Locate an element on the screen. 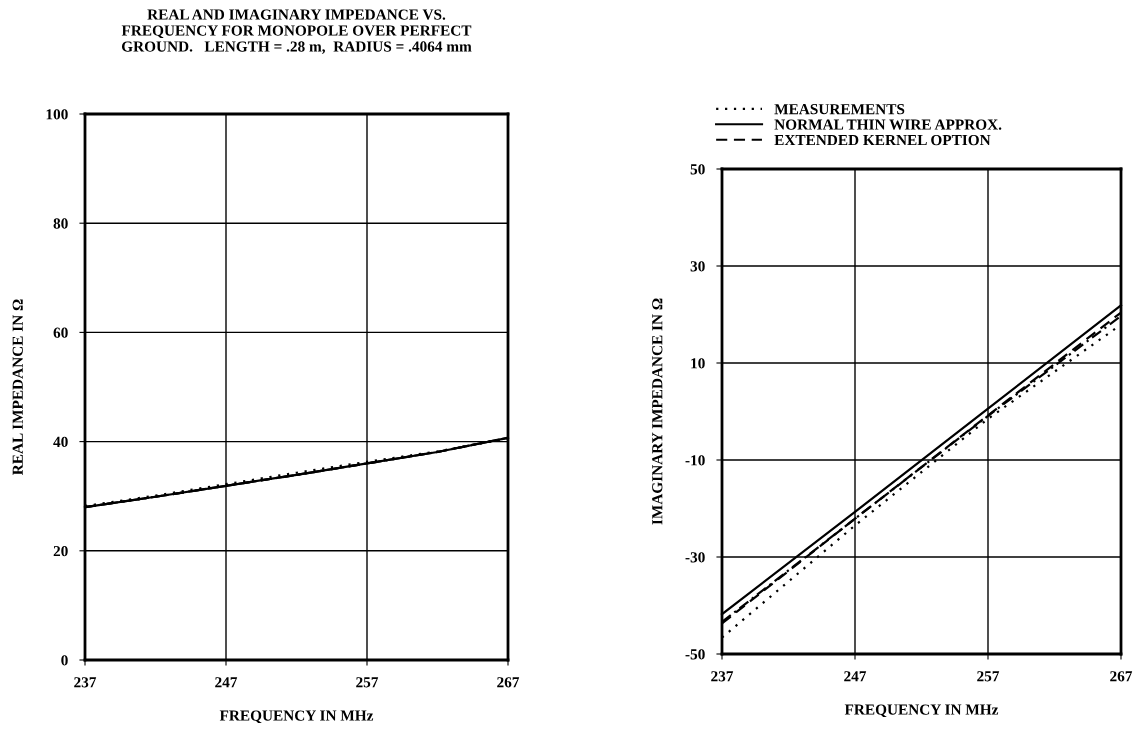 The width and height of the screenshot is (1142, 744). y-tick-label: -30 is located at coordinates (695, 557).